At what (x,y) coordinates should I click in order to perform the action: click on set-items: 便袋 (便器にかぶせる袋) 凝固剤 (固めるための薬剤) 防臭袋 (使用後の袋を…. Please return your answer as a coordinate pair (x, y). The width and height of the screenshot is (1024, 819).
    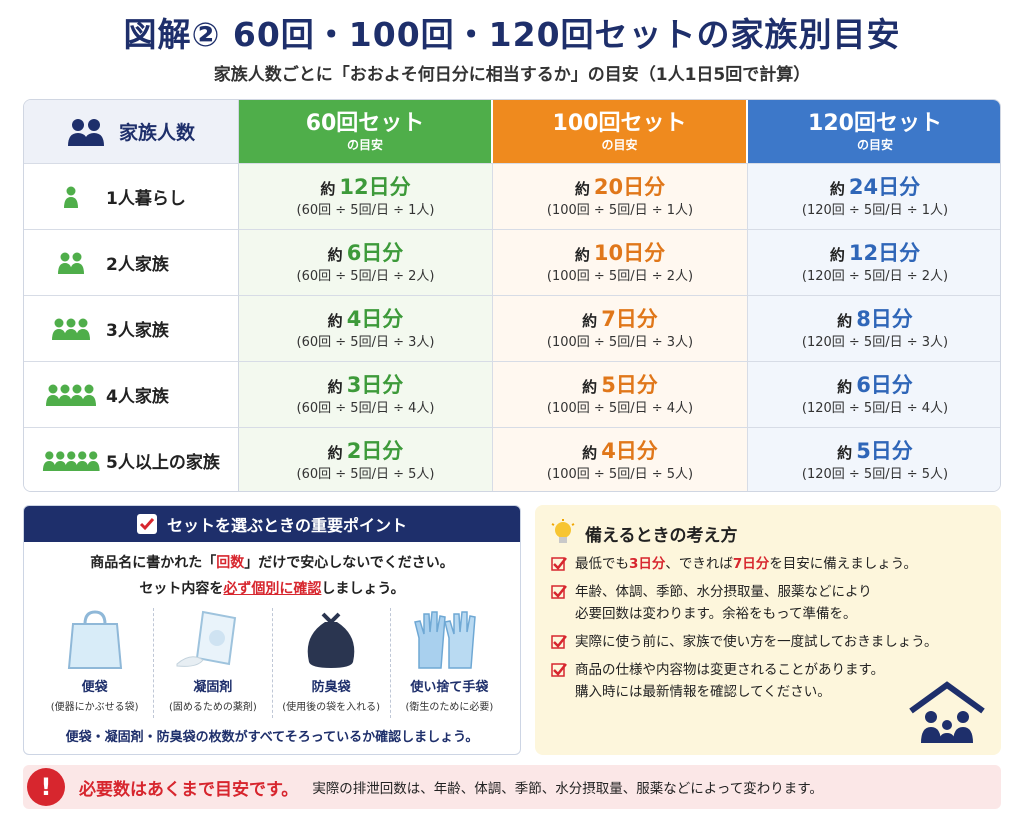
    Looking at the image, I should click on (272, 663).